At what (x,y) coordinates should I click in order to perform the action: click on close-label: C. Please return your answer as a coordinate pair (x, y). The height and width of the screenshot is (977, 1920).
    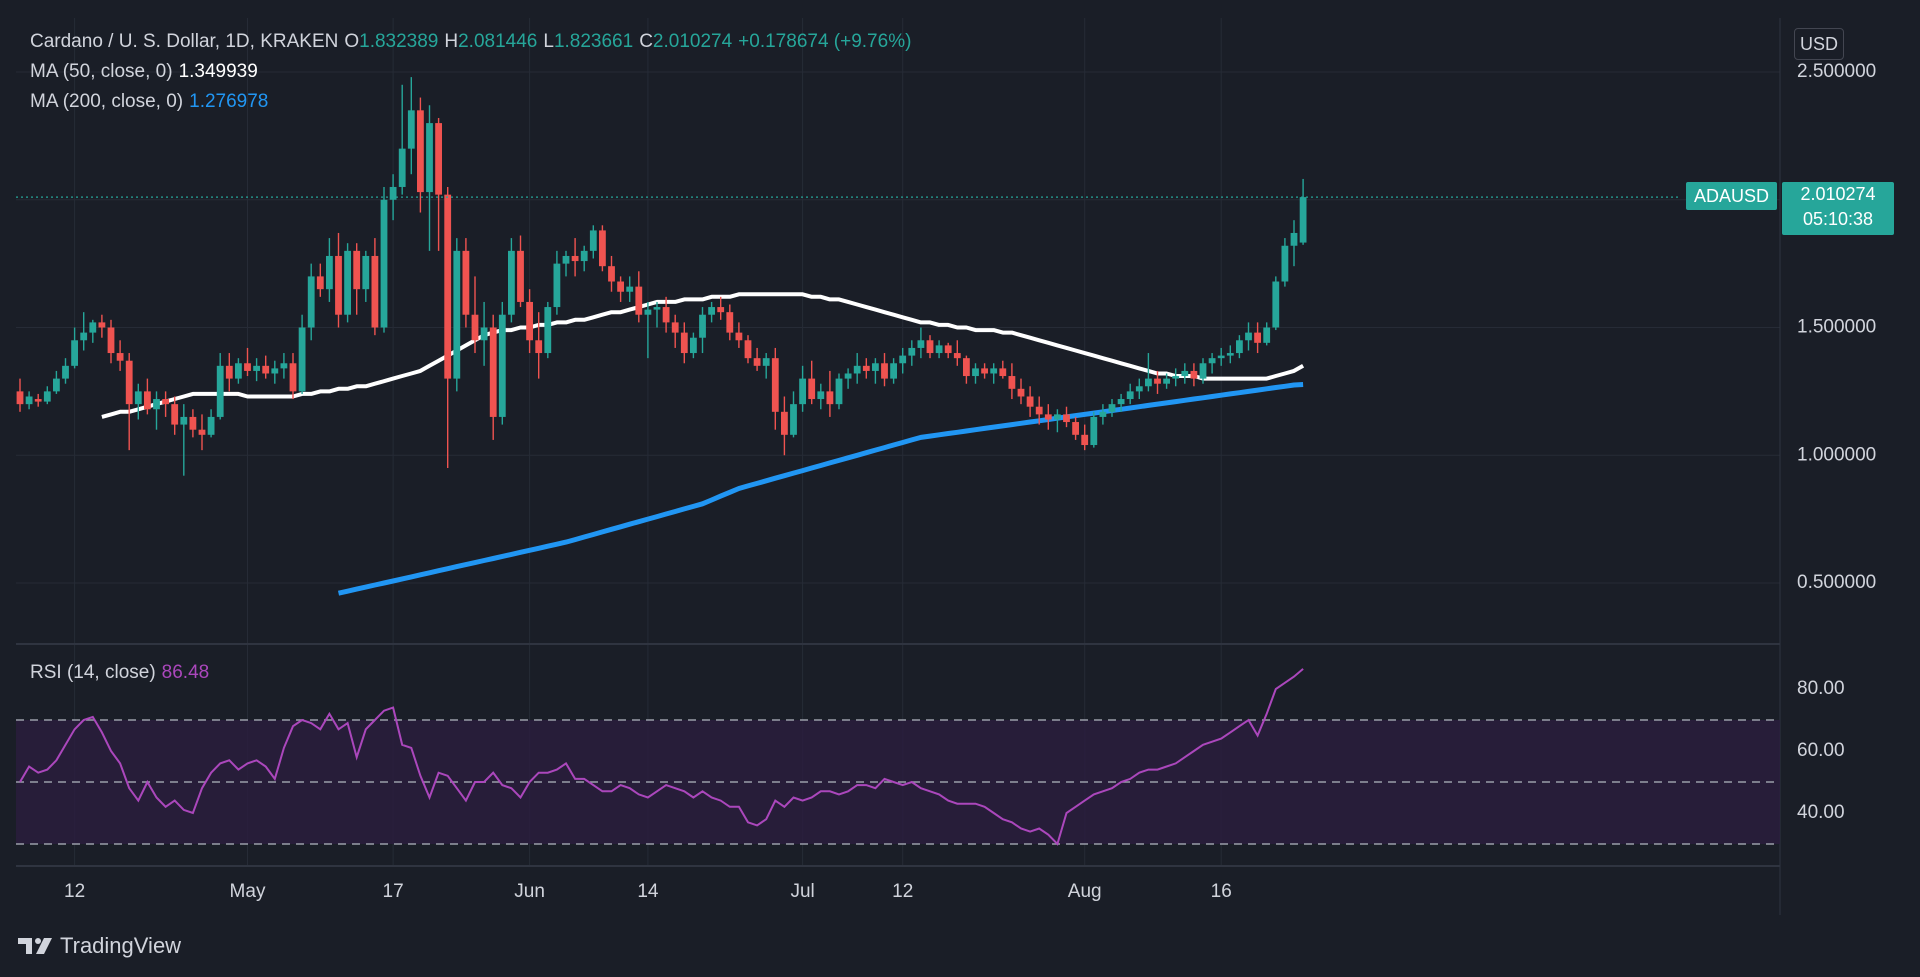
    Looking at the image, I should click on (646, 41).